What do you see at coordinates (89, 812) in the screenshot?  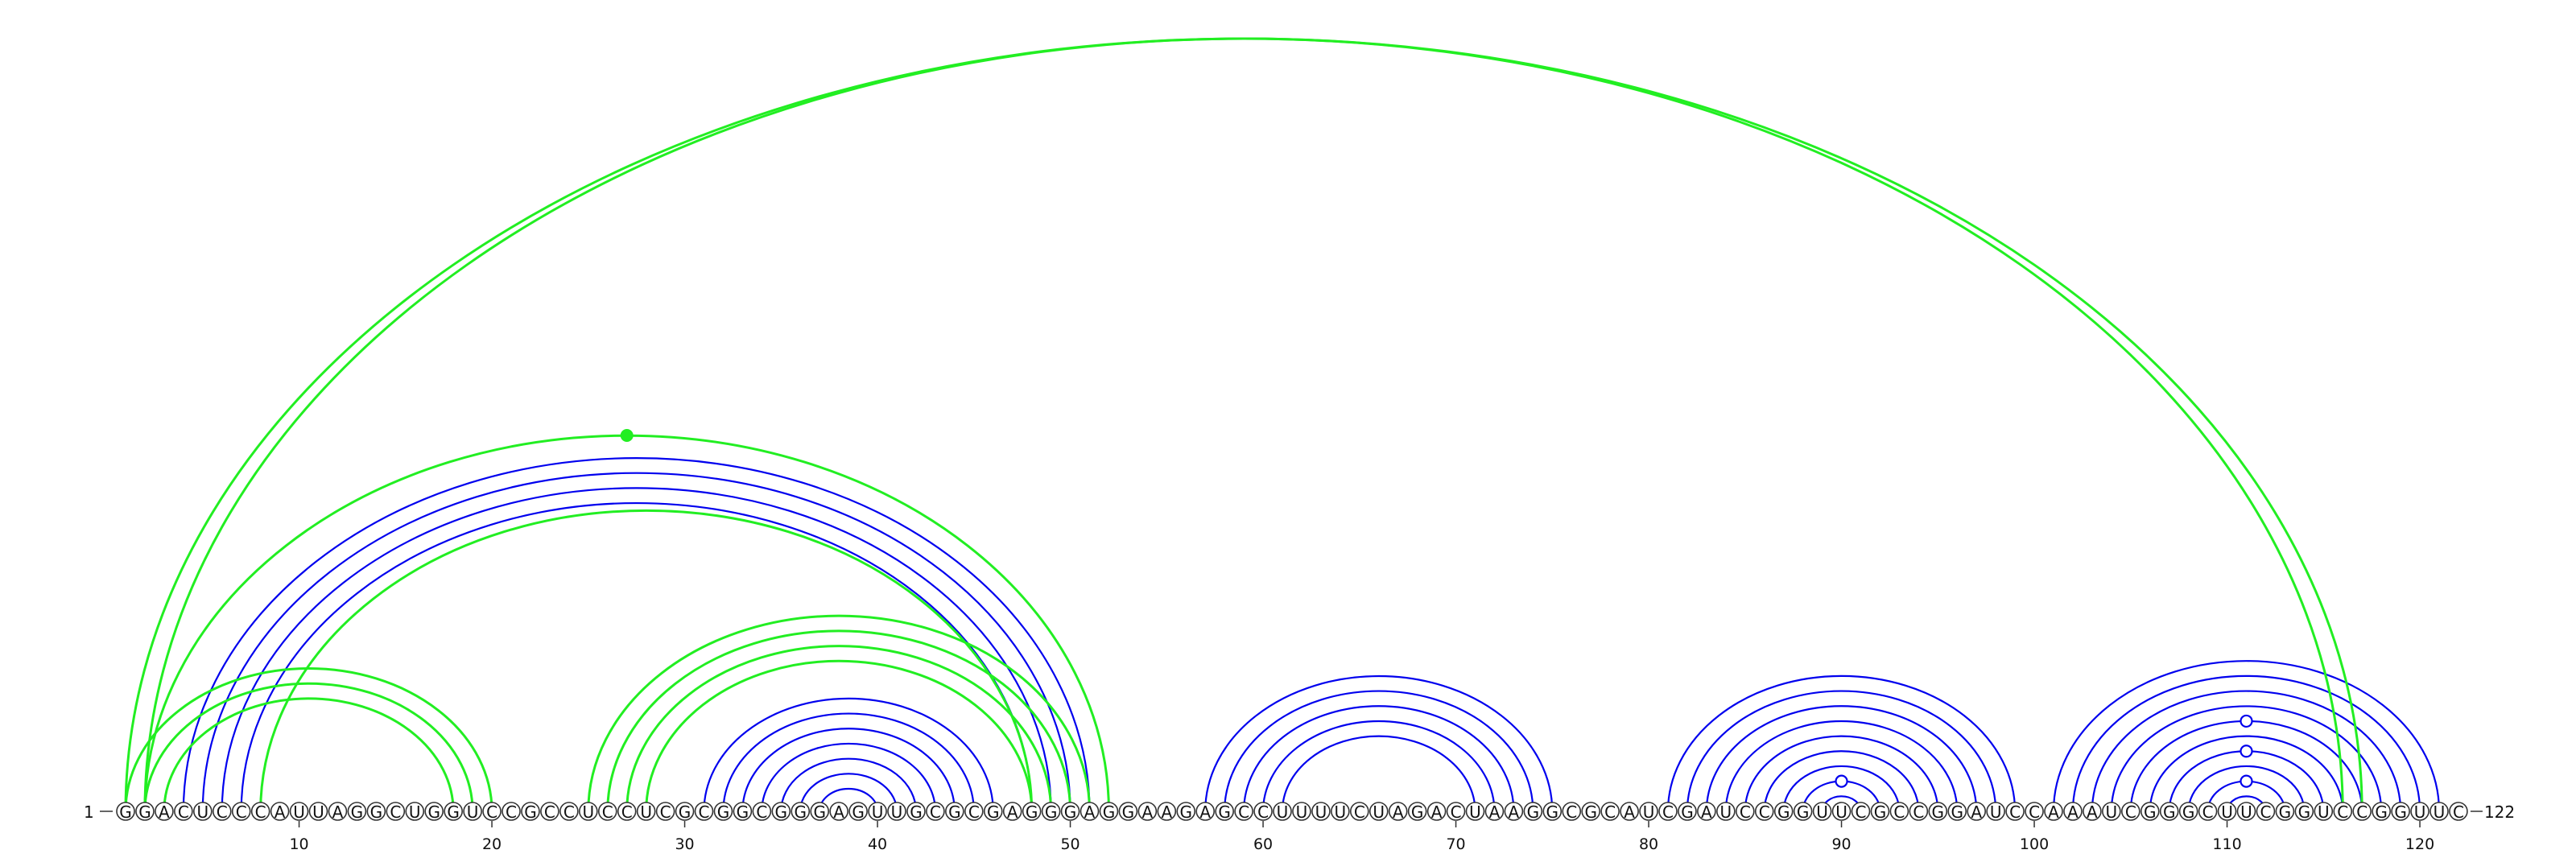 I see `start-index-label: 1` at bounding box center [89, 812].